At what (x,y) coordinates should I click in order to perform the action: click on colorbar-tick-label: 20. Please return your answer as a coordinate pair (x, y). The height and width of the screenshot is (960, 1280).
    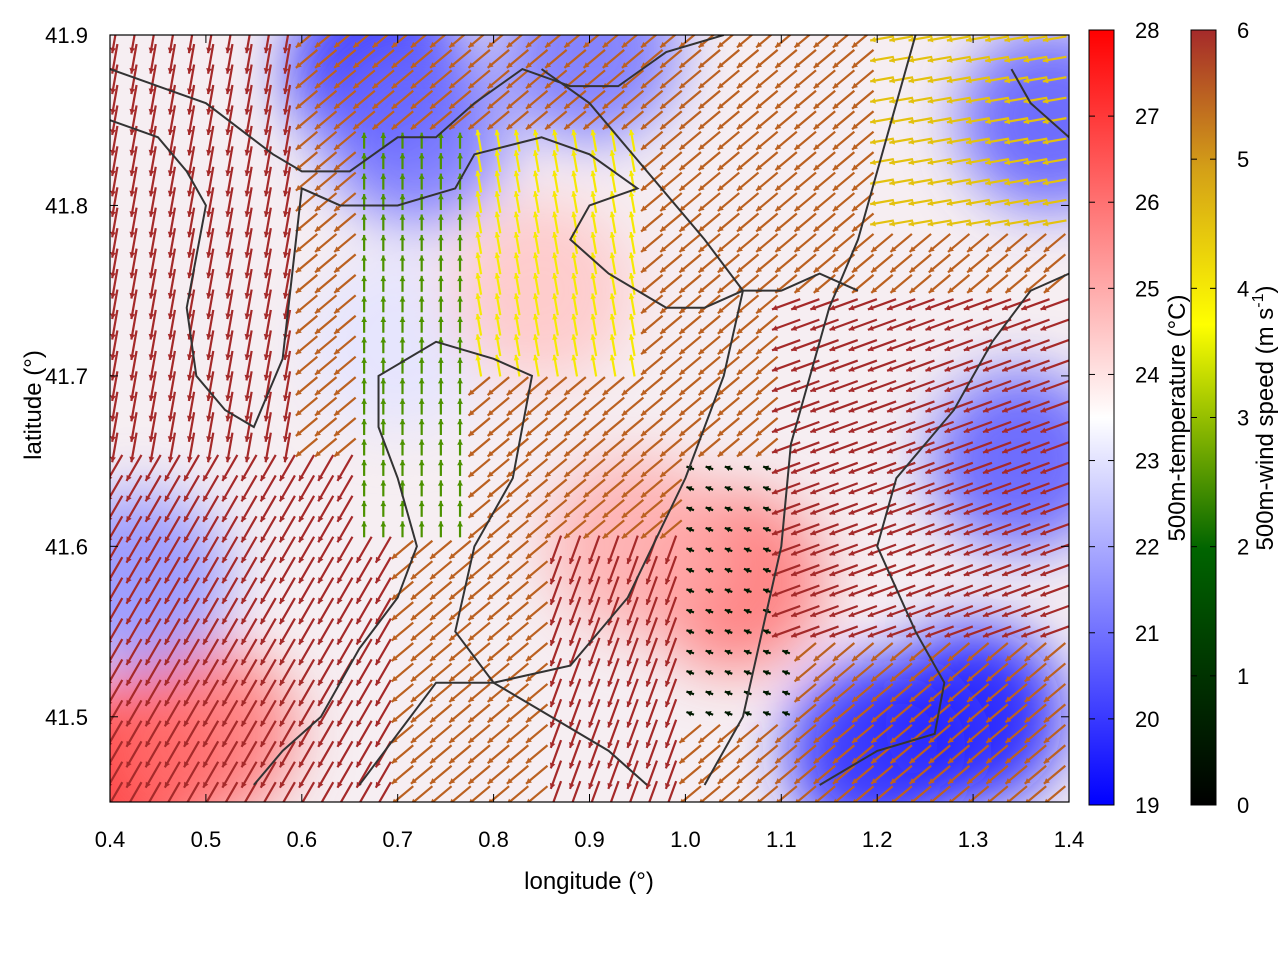
    Looking at the image, I should click on (1147, 719).